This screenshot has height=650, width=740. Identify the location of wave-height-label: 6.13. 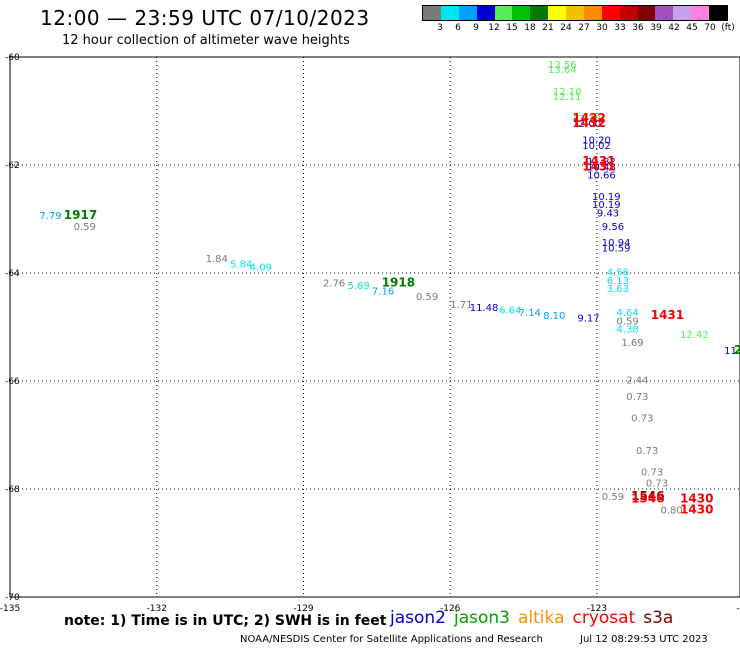
(618, 281).